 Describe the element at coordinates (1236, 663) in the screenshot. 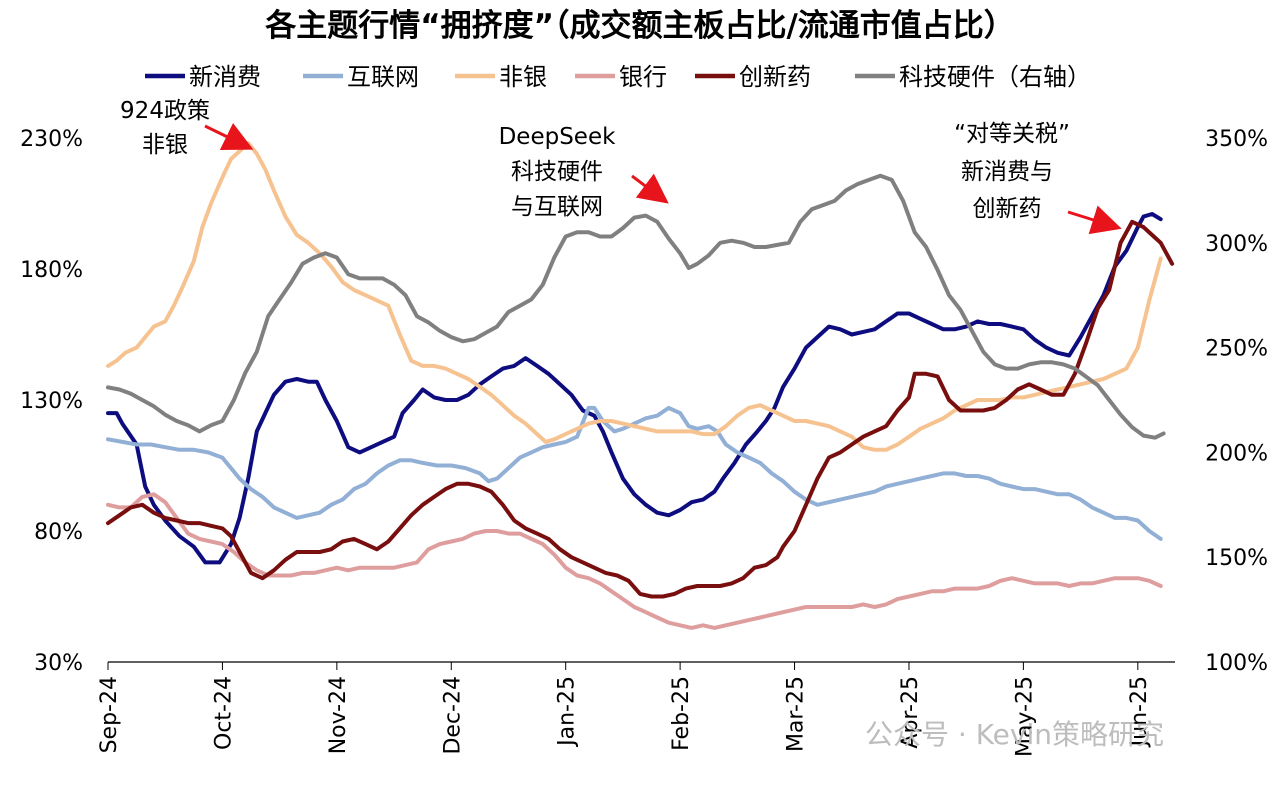

I see `y-right-tick-label: 100%` at that location.